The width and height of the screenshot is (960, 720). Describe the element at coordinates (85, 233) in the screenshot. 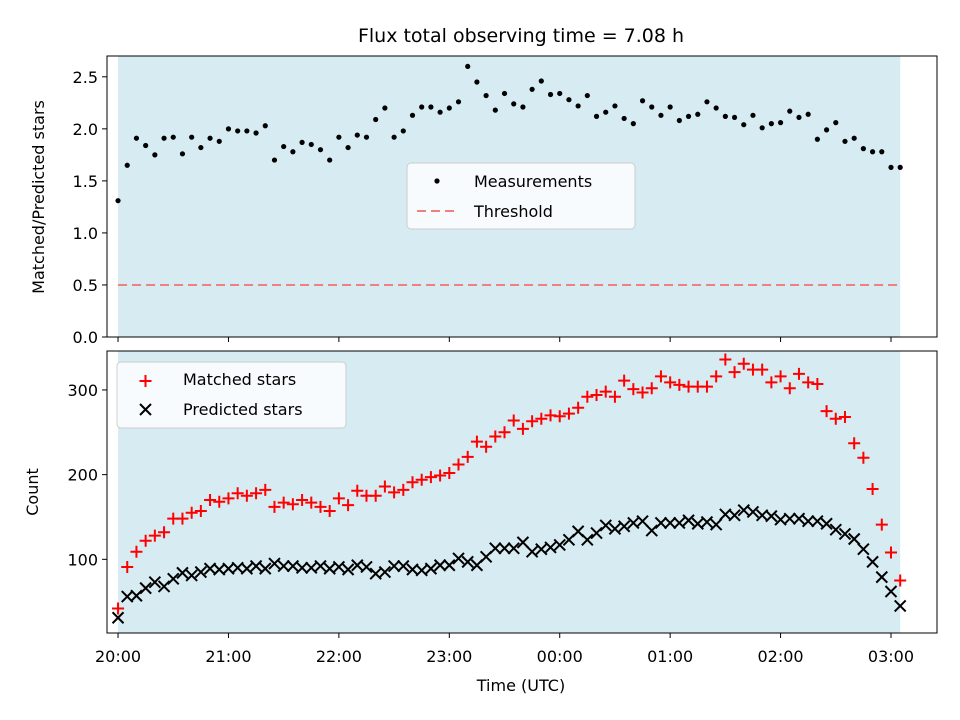

I see `y-tick-label: 1.0` at that location.